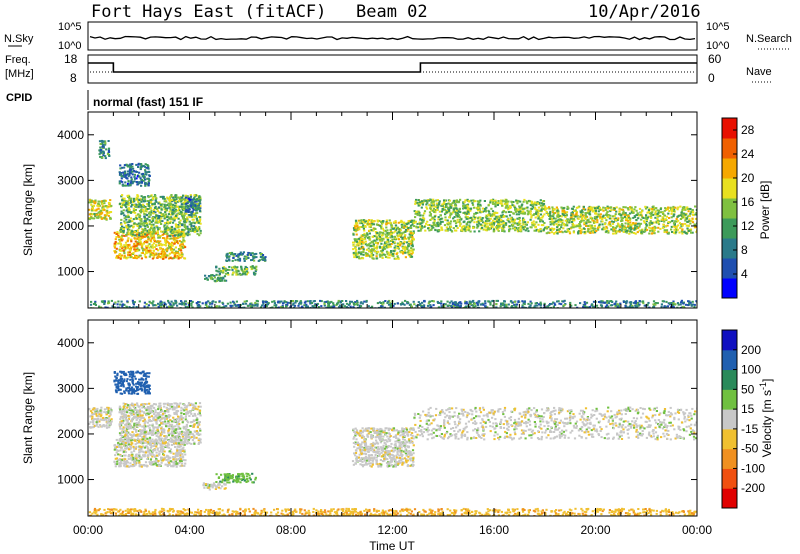 The height and width of the screenshot is (554, 800). Describe the element at coordinates (765, 210) in the screenshot. I see `power-colorbar-label: Power [dB]` at that location.